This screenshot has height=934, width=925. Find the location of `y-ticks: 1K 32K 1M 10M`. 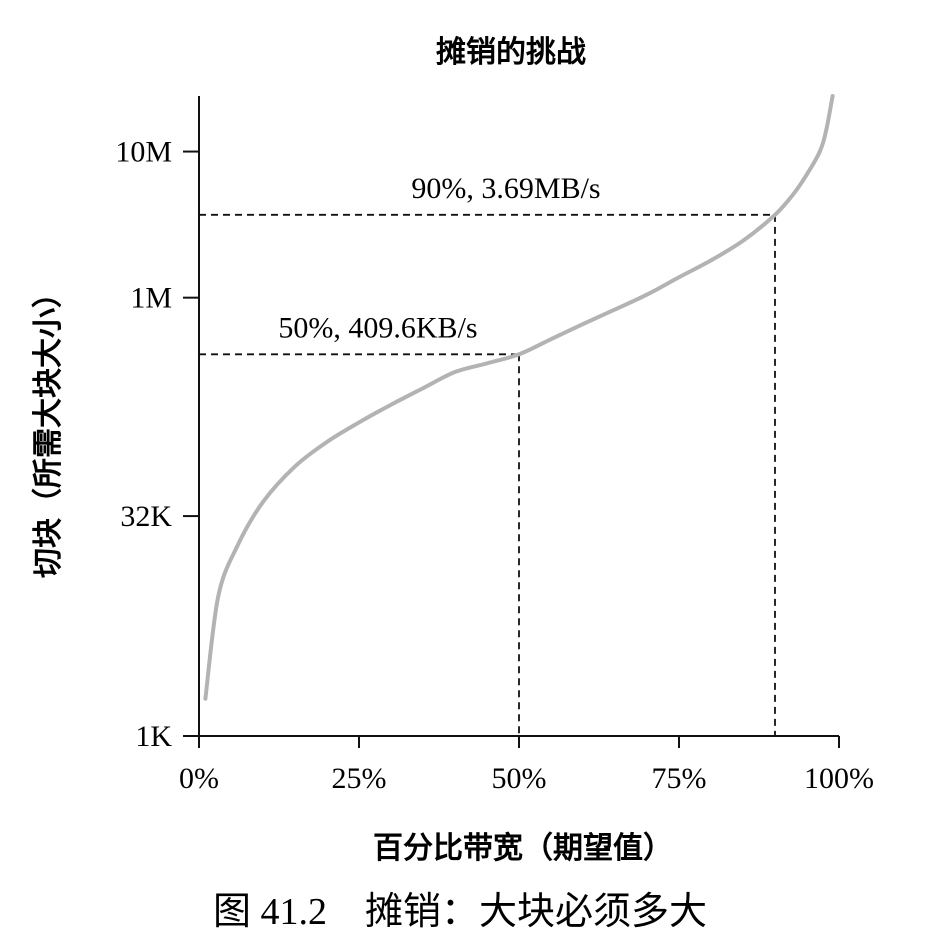

y-ticks: 1K 32K 1M 10M is located at coordinates (157, 444).